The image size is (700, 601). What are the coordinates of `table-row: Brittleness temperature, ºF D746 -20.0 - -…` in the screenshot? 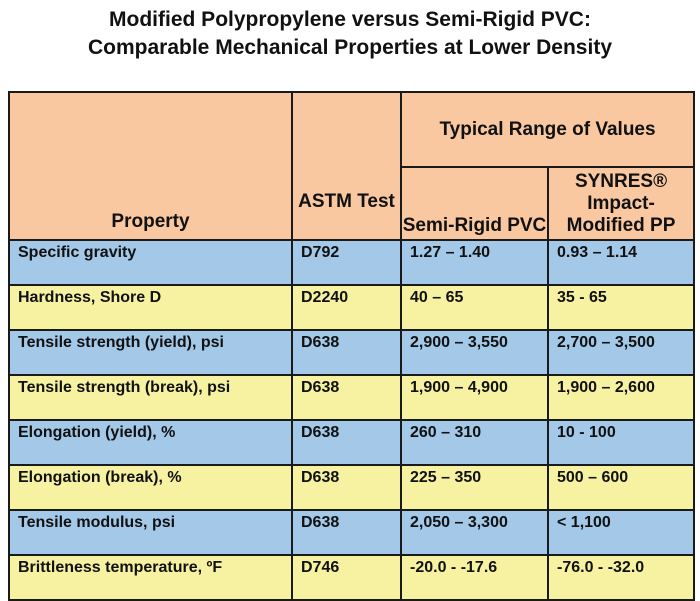 It's located at (352, 577).